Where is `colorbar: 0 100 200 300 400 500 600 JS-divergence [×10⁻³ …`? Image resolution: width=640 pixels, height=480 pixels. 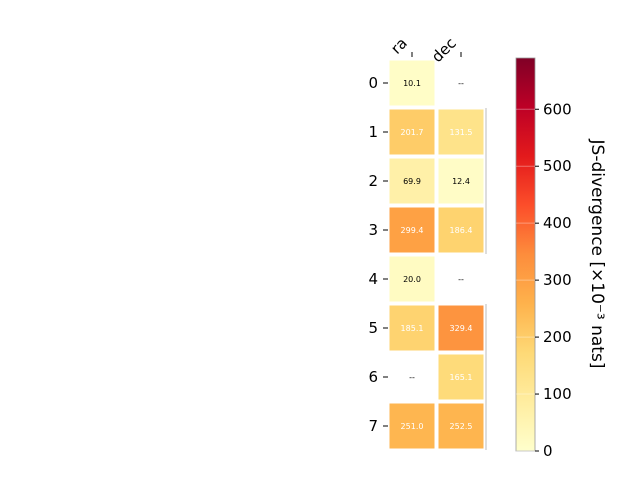 colorbar: 0 100 200 300 400 500 600 JS-divergence [×10⁻³ … is located at coordinates (561, 258).